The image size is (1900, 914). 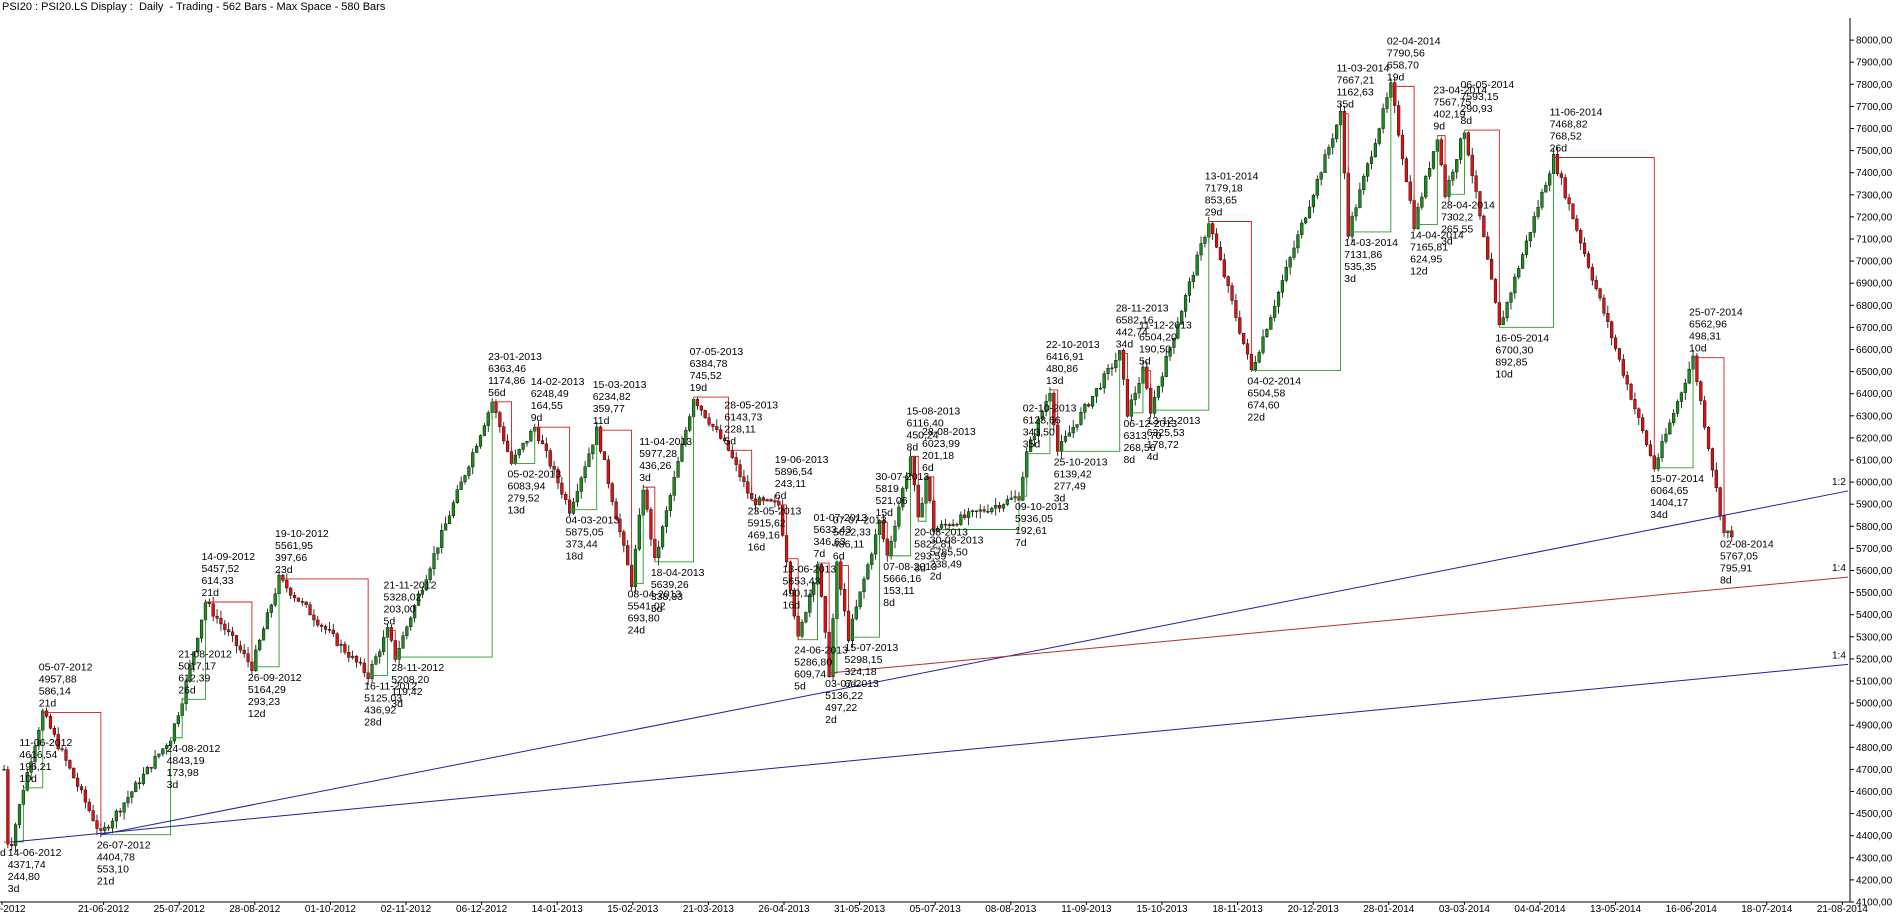 What do you see at coordinates (1081, 462) in the screenshot?
I see `swing-label-line: 25-10-2013` at bounding box center [1081, 462].